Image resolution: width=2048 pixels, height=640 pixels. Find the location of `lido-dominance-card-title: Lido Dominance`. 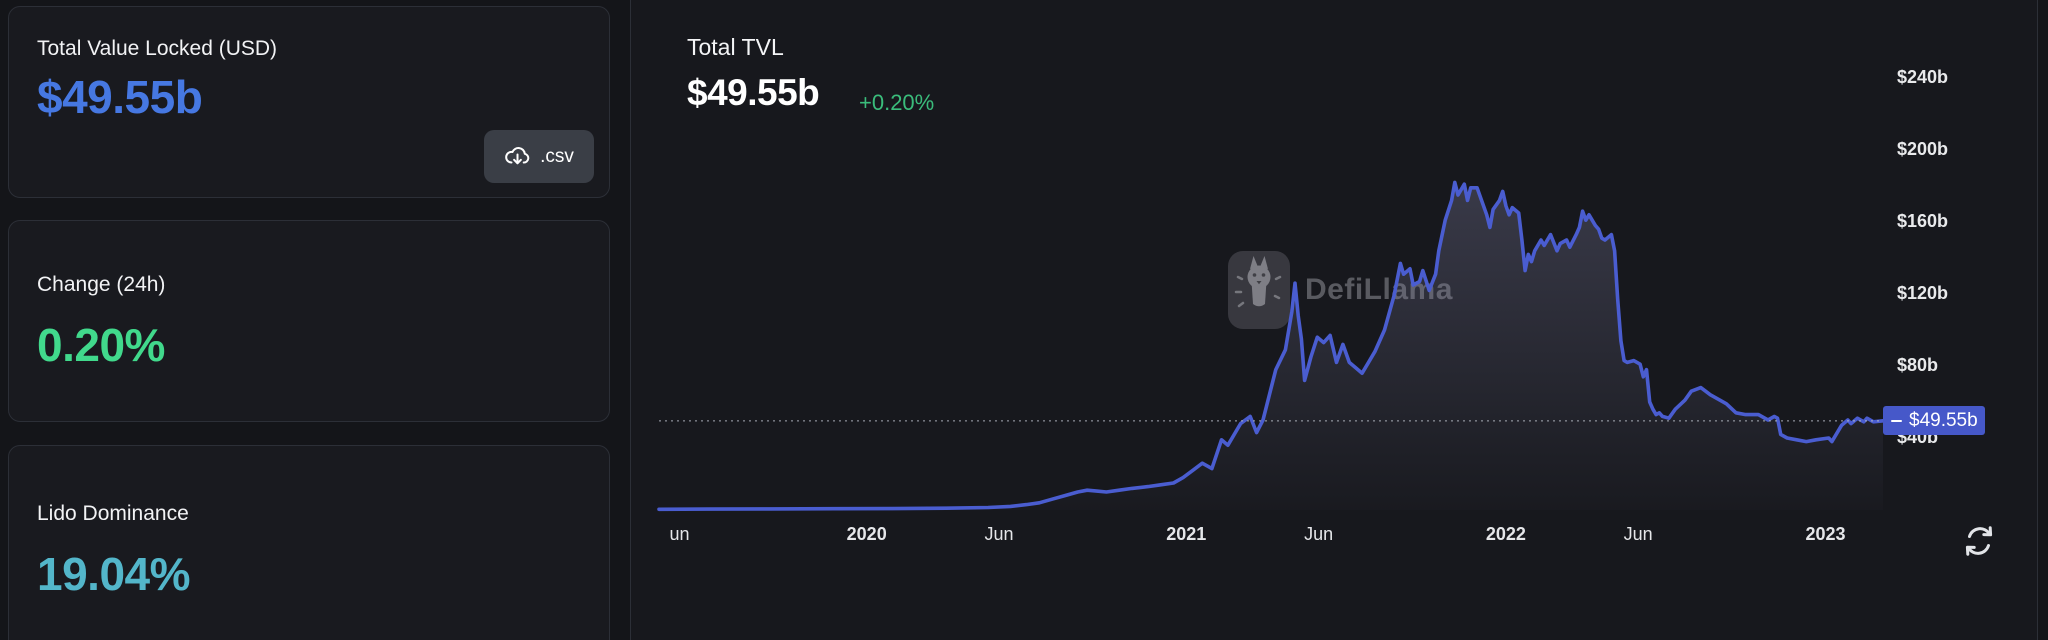

lido-dominance-card-title: Lido Dominance is located at coordinates (113, 513).